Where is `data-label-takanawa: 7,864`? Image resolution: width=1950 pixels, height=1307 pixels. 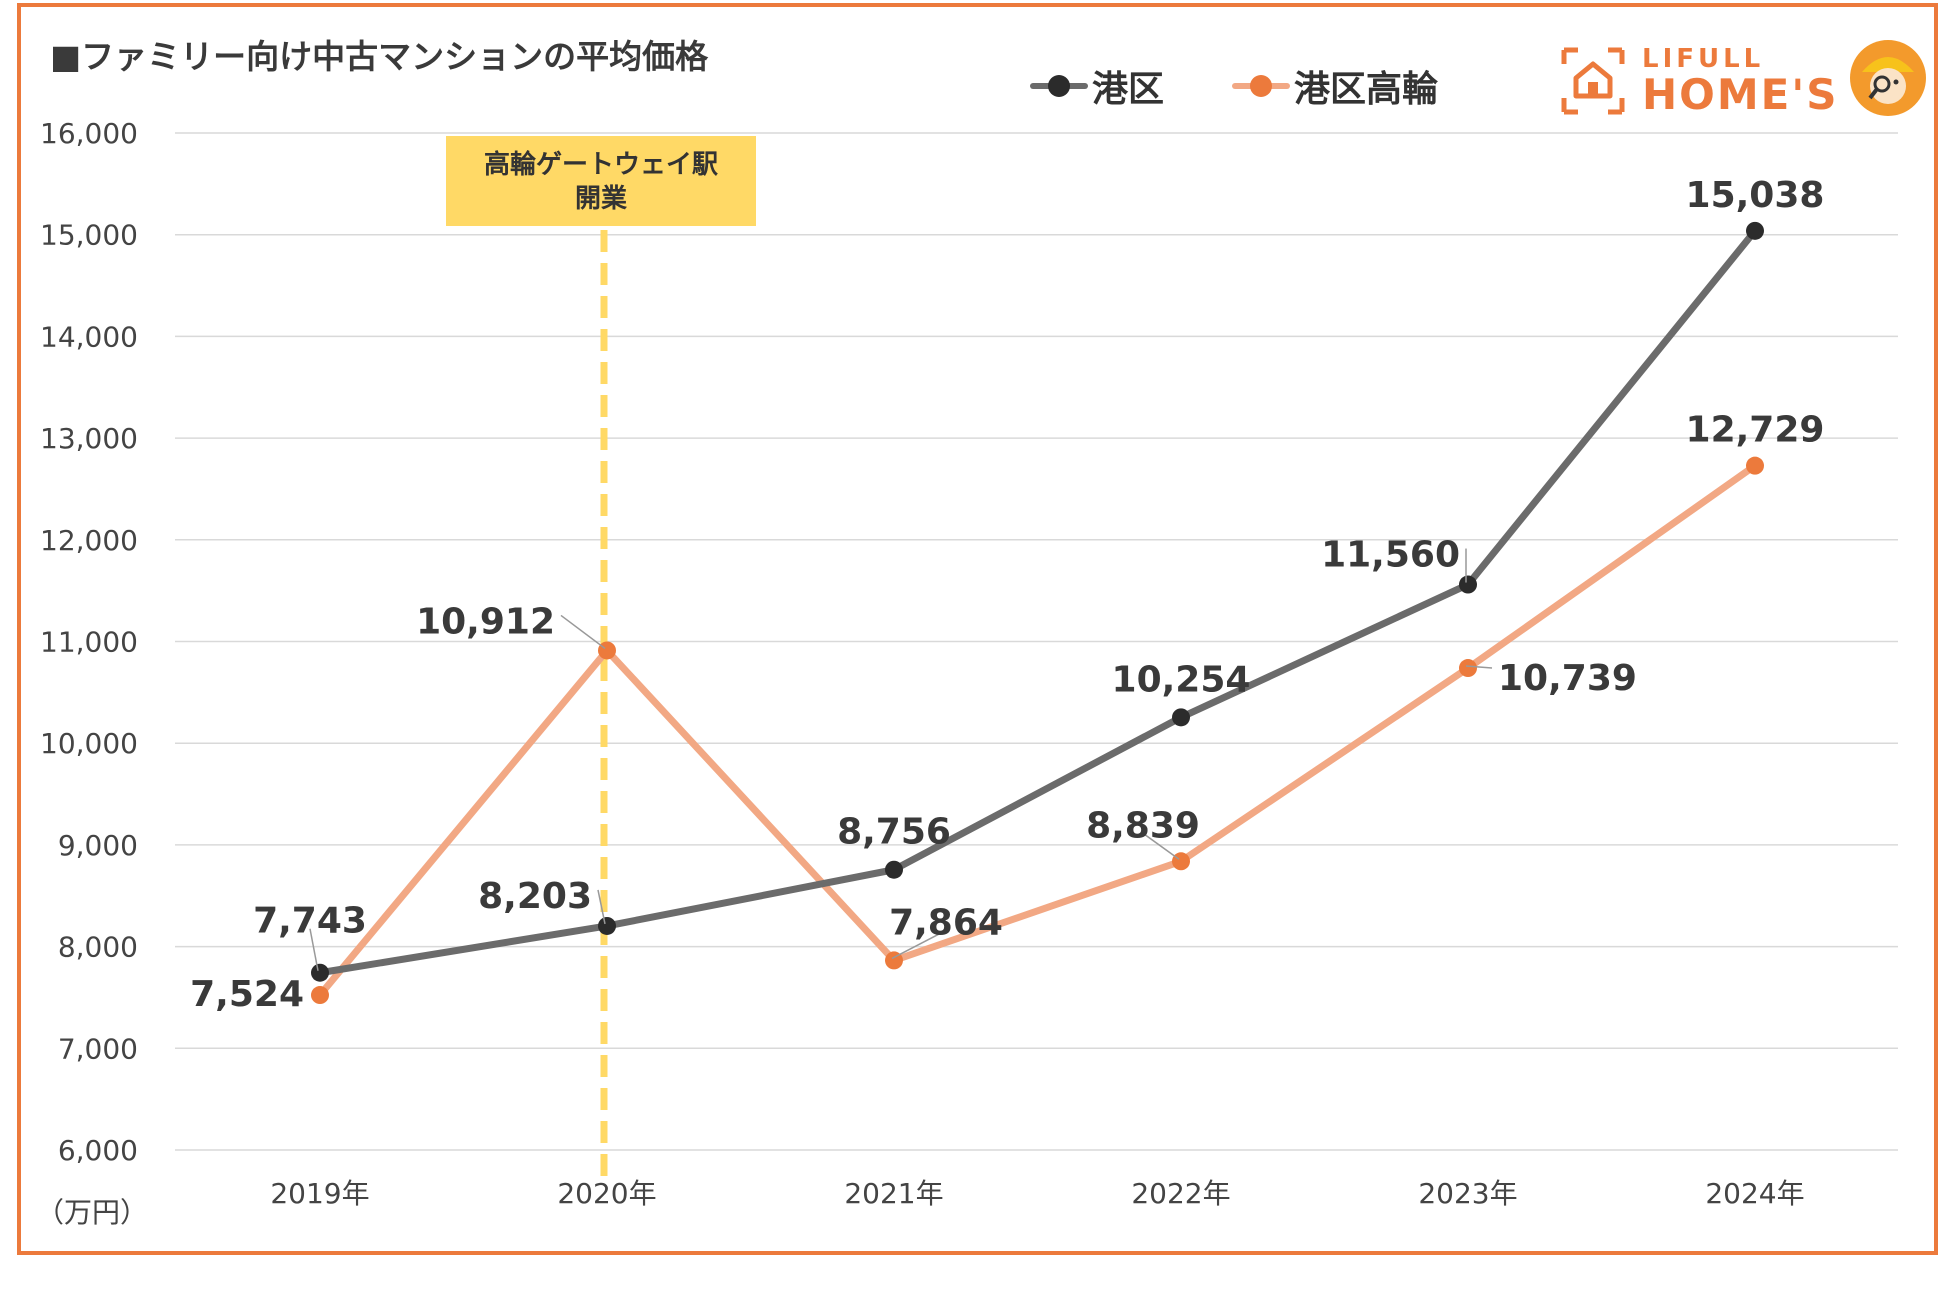
data-label-takanawa: 7,864 is located at coordinates (946, 922).